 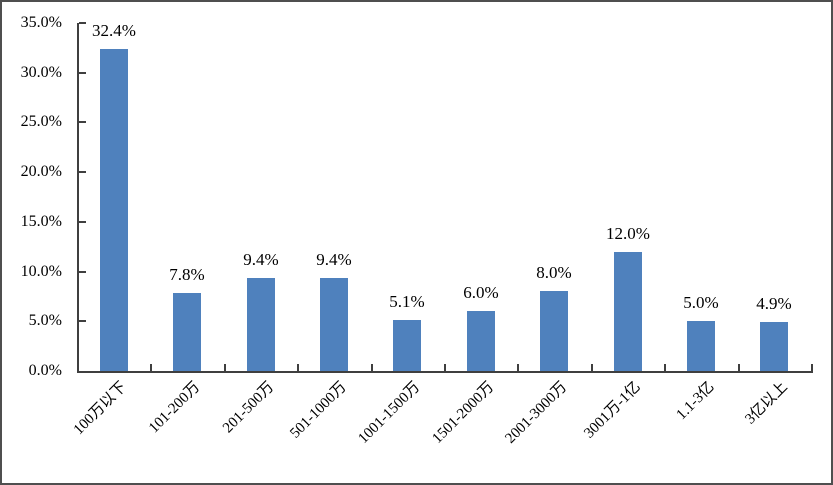 I want to click on bar-value-label: 8.0%, so click(x=554, y=272).